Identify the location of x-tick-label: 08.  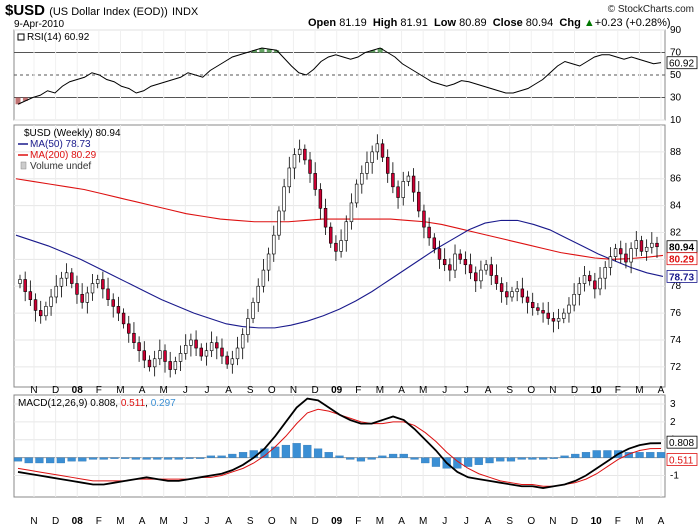
(78, 521).